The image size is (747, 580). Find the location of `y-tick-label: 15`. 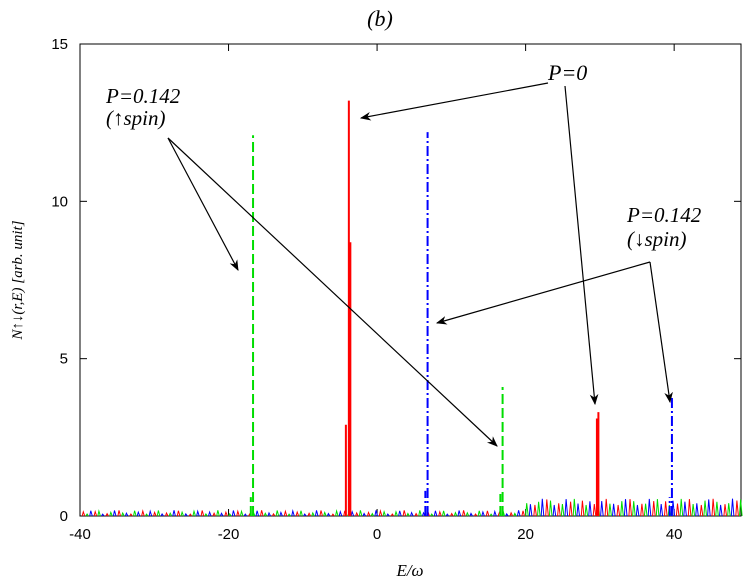

y-tick-label: 15 is located at coordinates (59, 44).